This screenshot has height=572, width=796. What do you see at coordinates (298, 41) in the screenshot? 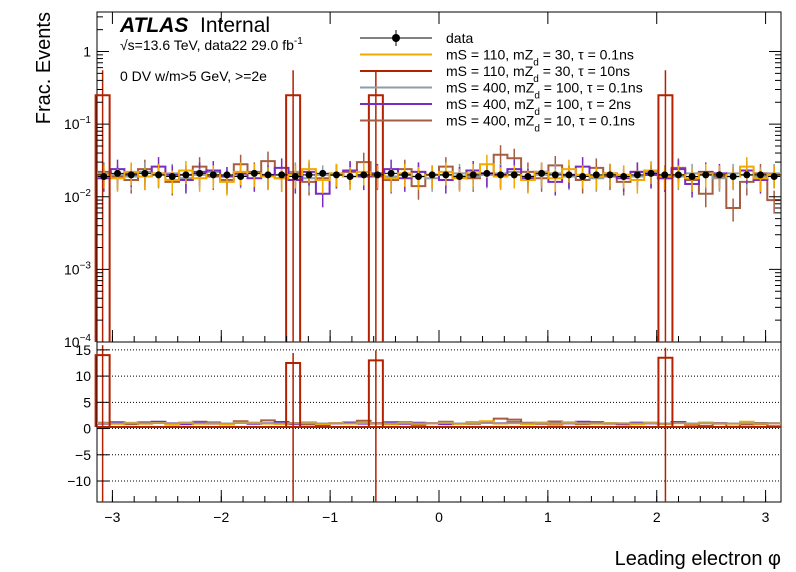
I see `energy-superscript: -1` at bounding box center [298, 41].